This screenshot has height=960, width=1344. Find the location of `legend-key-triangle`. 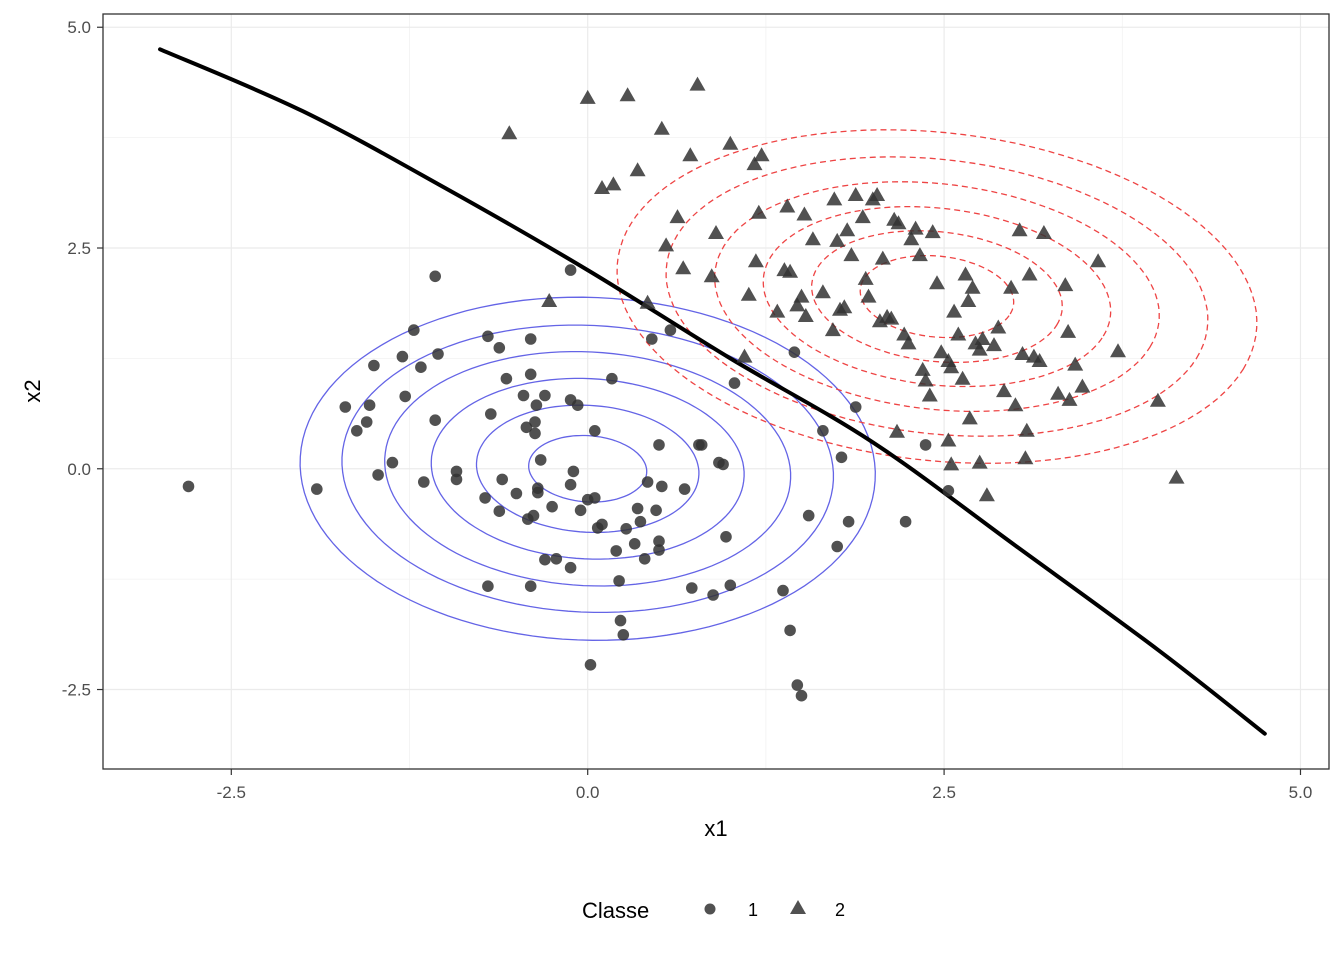

legend-key-triangle is located at coordinates (798, 907).